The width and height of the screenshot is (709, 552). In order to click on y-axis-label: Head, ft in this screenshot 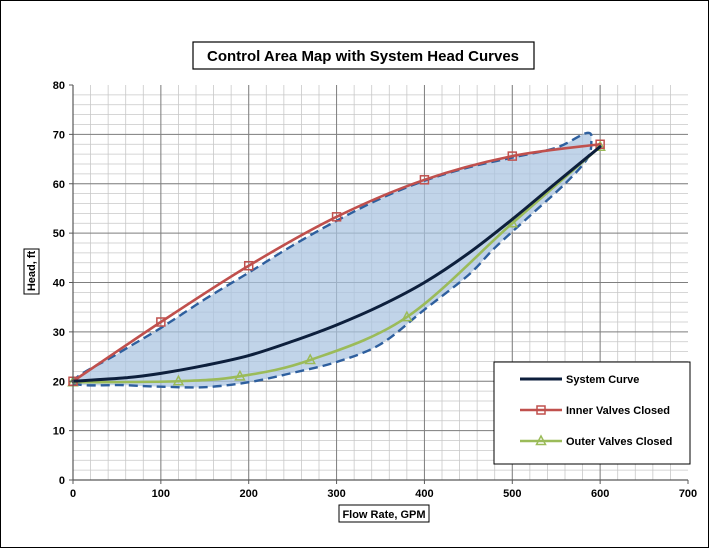, I will do `click(32, 270)`.